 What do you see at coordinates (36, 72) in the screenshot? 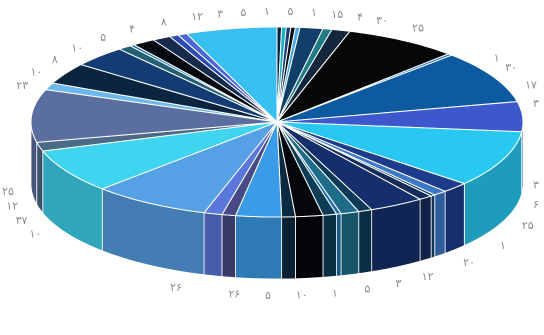
I see `pie-label-31: ۱۰` at bounding box center [36, 72].